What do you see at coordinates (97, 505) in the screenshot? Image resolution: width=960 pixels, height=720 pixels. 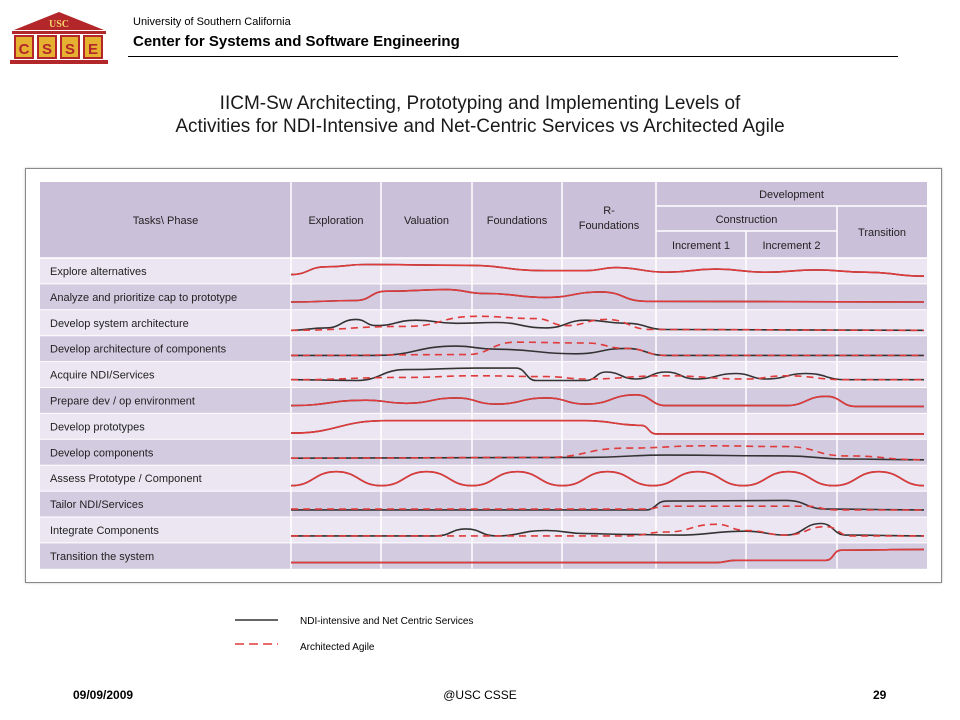 I see `task-label: Tailor NDI/Services` at bounding box center [97, 505].